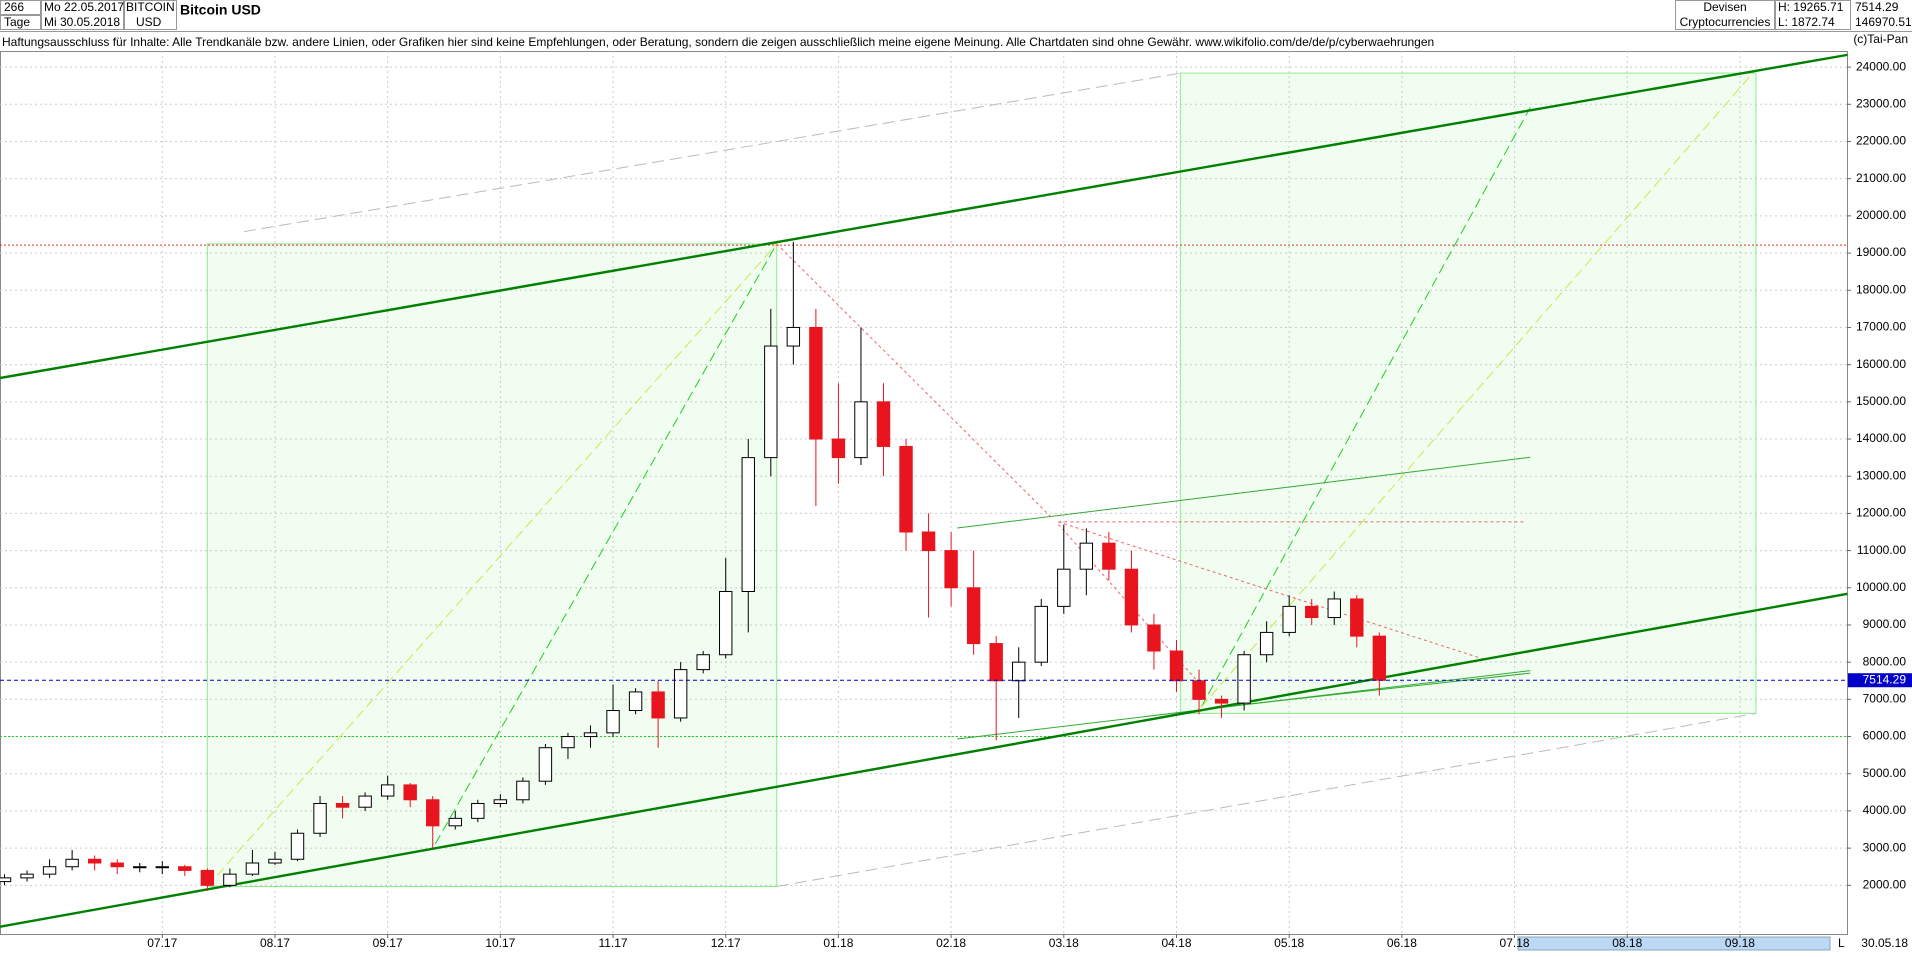 The image size is (1912, 957). I want to click on x-tick-label: 04.18, so click(1176, 943).